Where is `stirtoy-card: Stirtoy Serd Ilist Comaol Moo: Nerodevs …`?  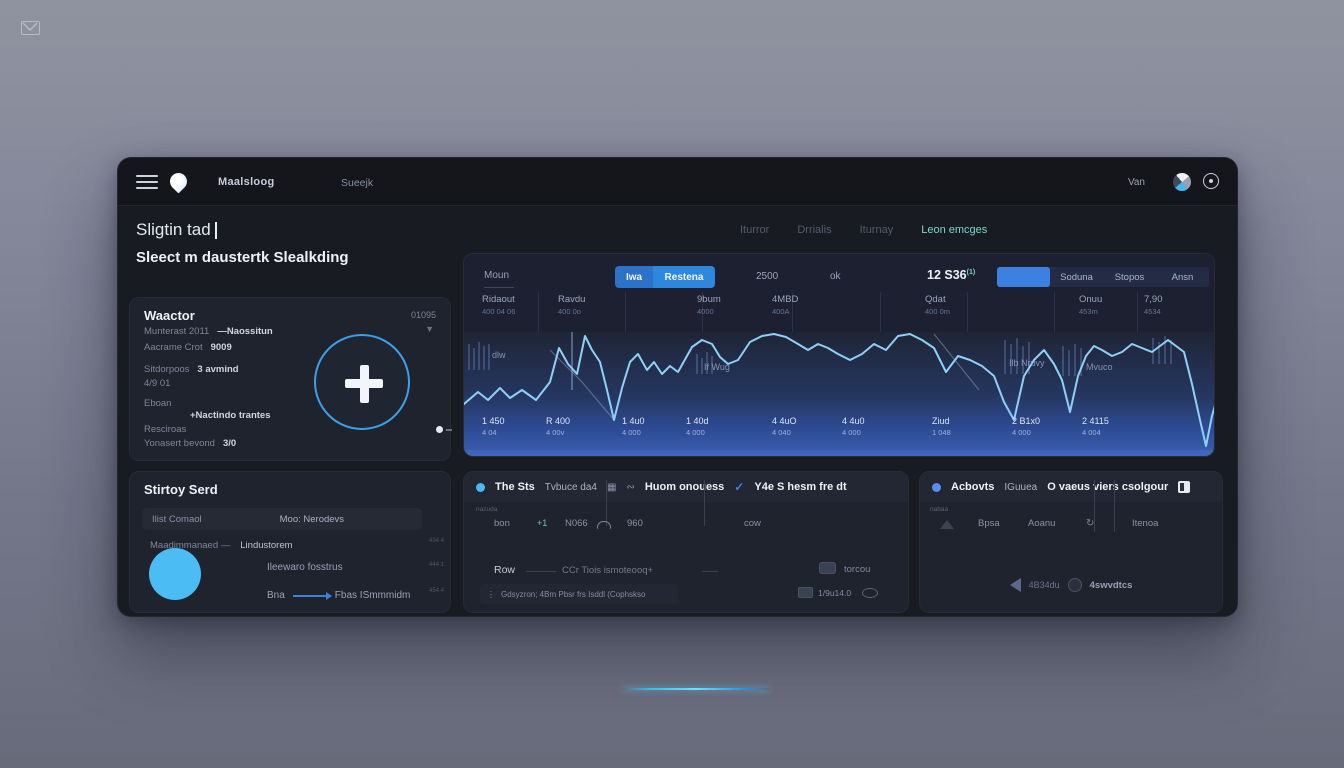
stirtoy-card: Stirtoy Serd Ilist Comaol Moo: Nerodevs … is located at coordinates (290, 542).